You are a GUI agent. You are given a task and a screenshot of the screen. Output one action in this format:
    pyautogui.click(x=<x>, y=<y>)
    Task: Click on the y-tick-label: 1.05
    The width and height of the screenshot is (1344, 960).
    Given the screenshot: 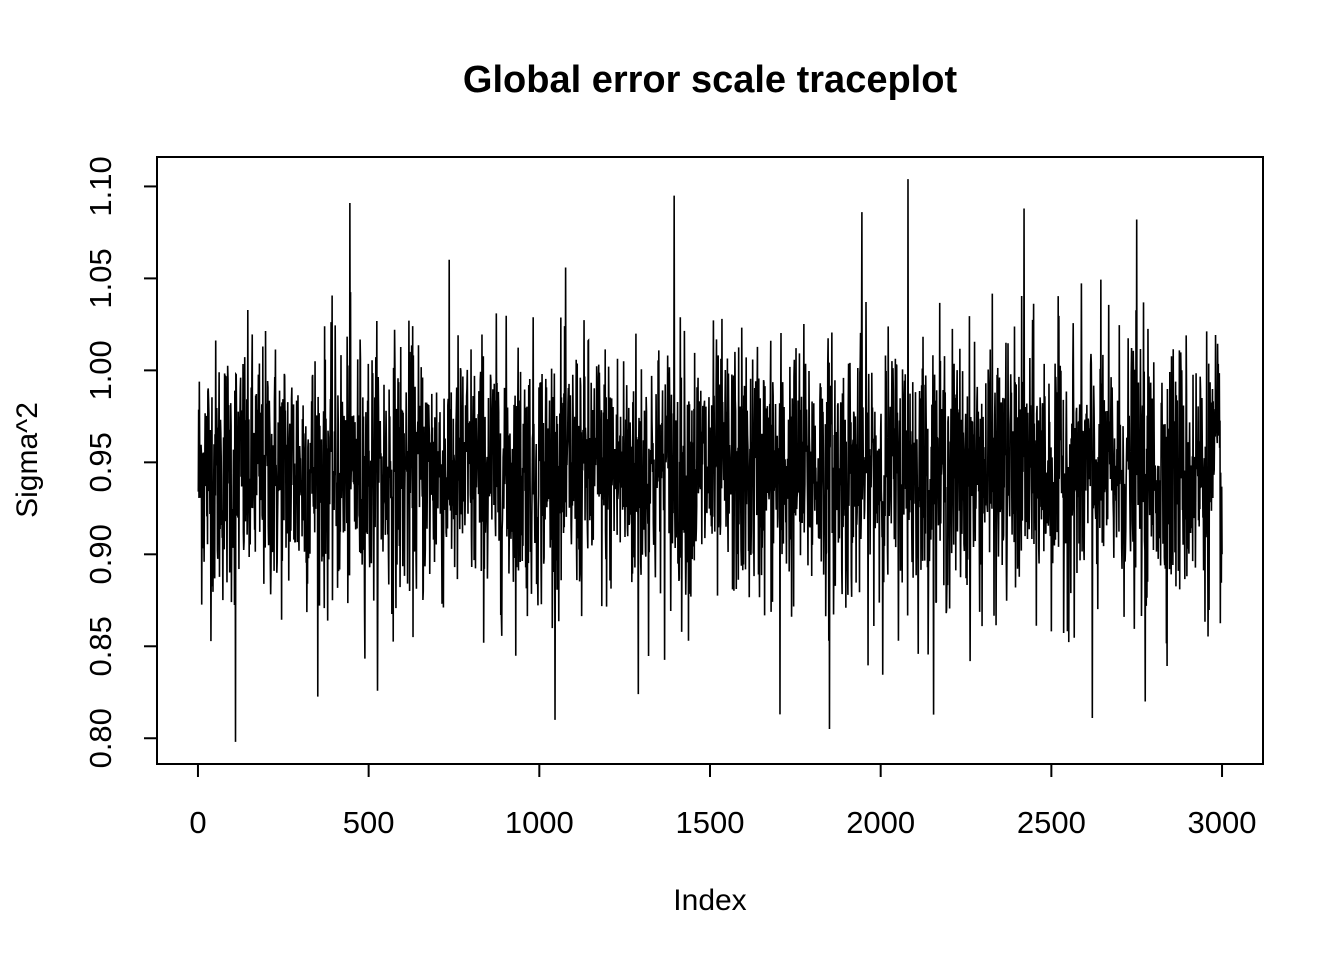 What is the action you would take?
    pyautogui.click(x=100, y=278)
    